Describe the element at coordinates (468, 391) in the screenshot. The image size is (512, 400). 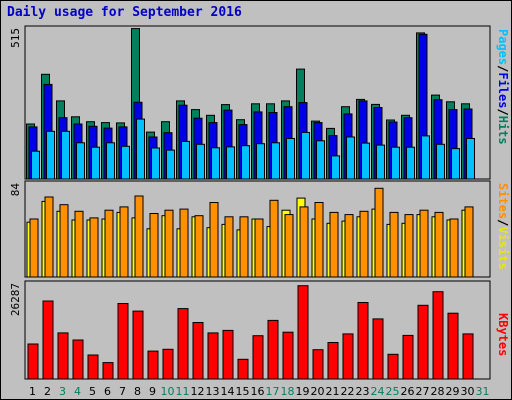
I see `day-label-30: 30` at that location.